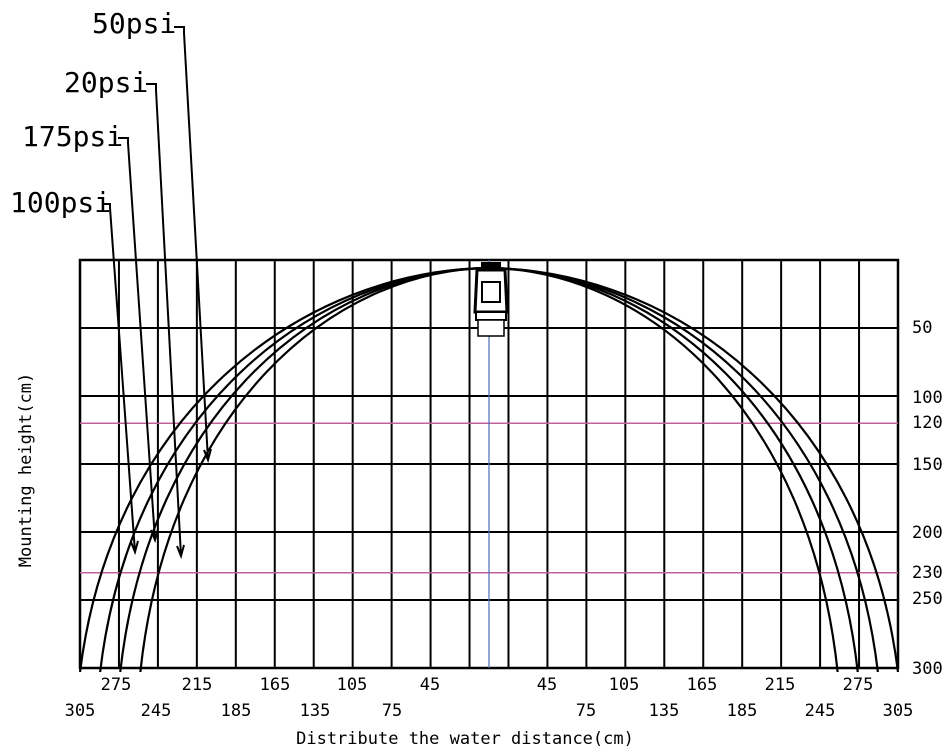 The width and height of the screenshot is (949, 753). Describe the element at coordinates (60, 202) in the screenshot. I see `series-label-100psi: 100psi` at that location.